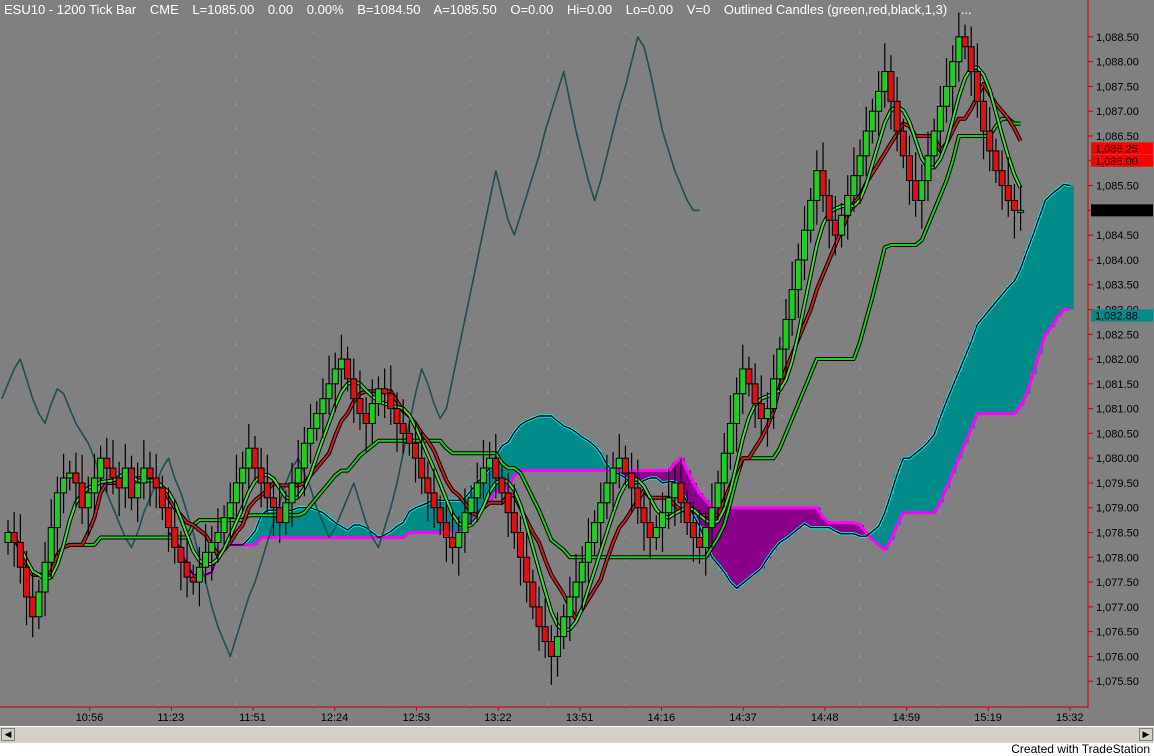 This screenshot has height=756, width=1154. Describe the element at coordinates (90, 718) in the screenshot. I see `time-tick-label: 10:56` at that location.